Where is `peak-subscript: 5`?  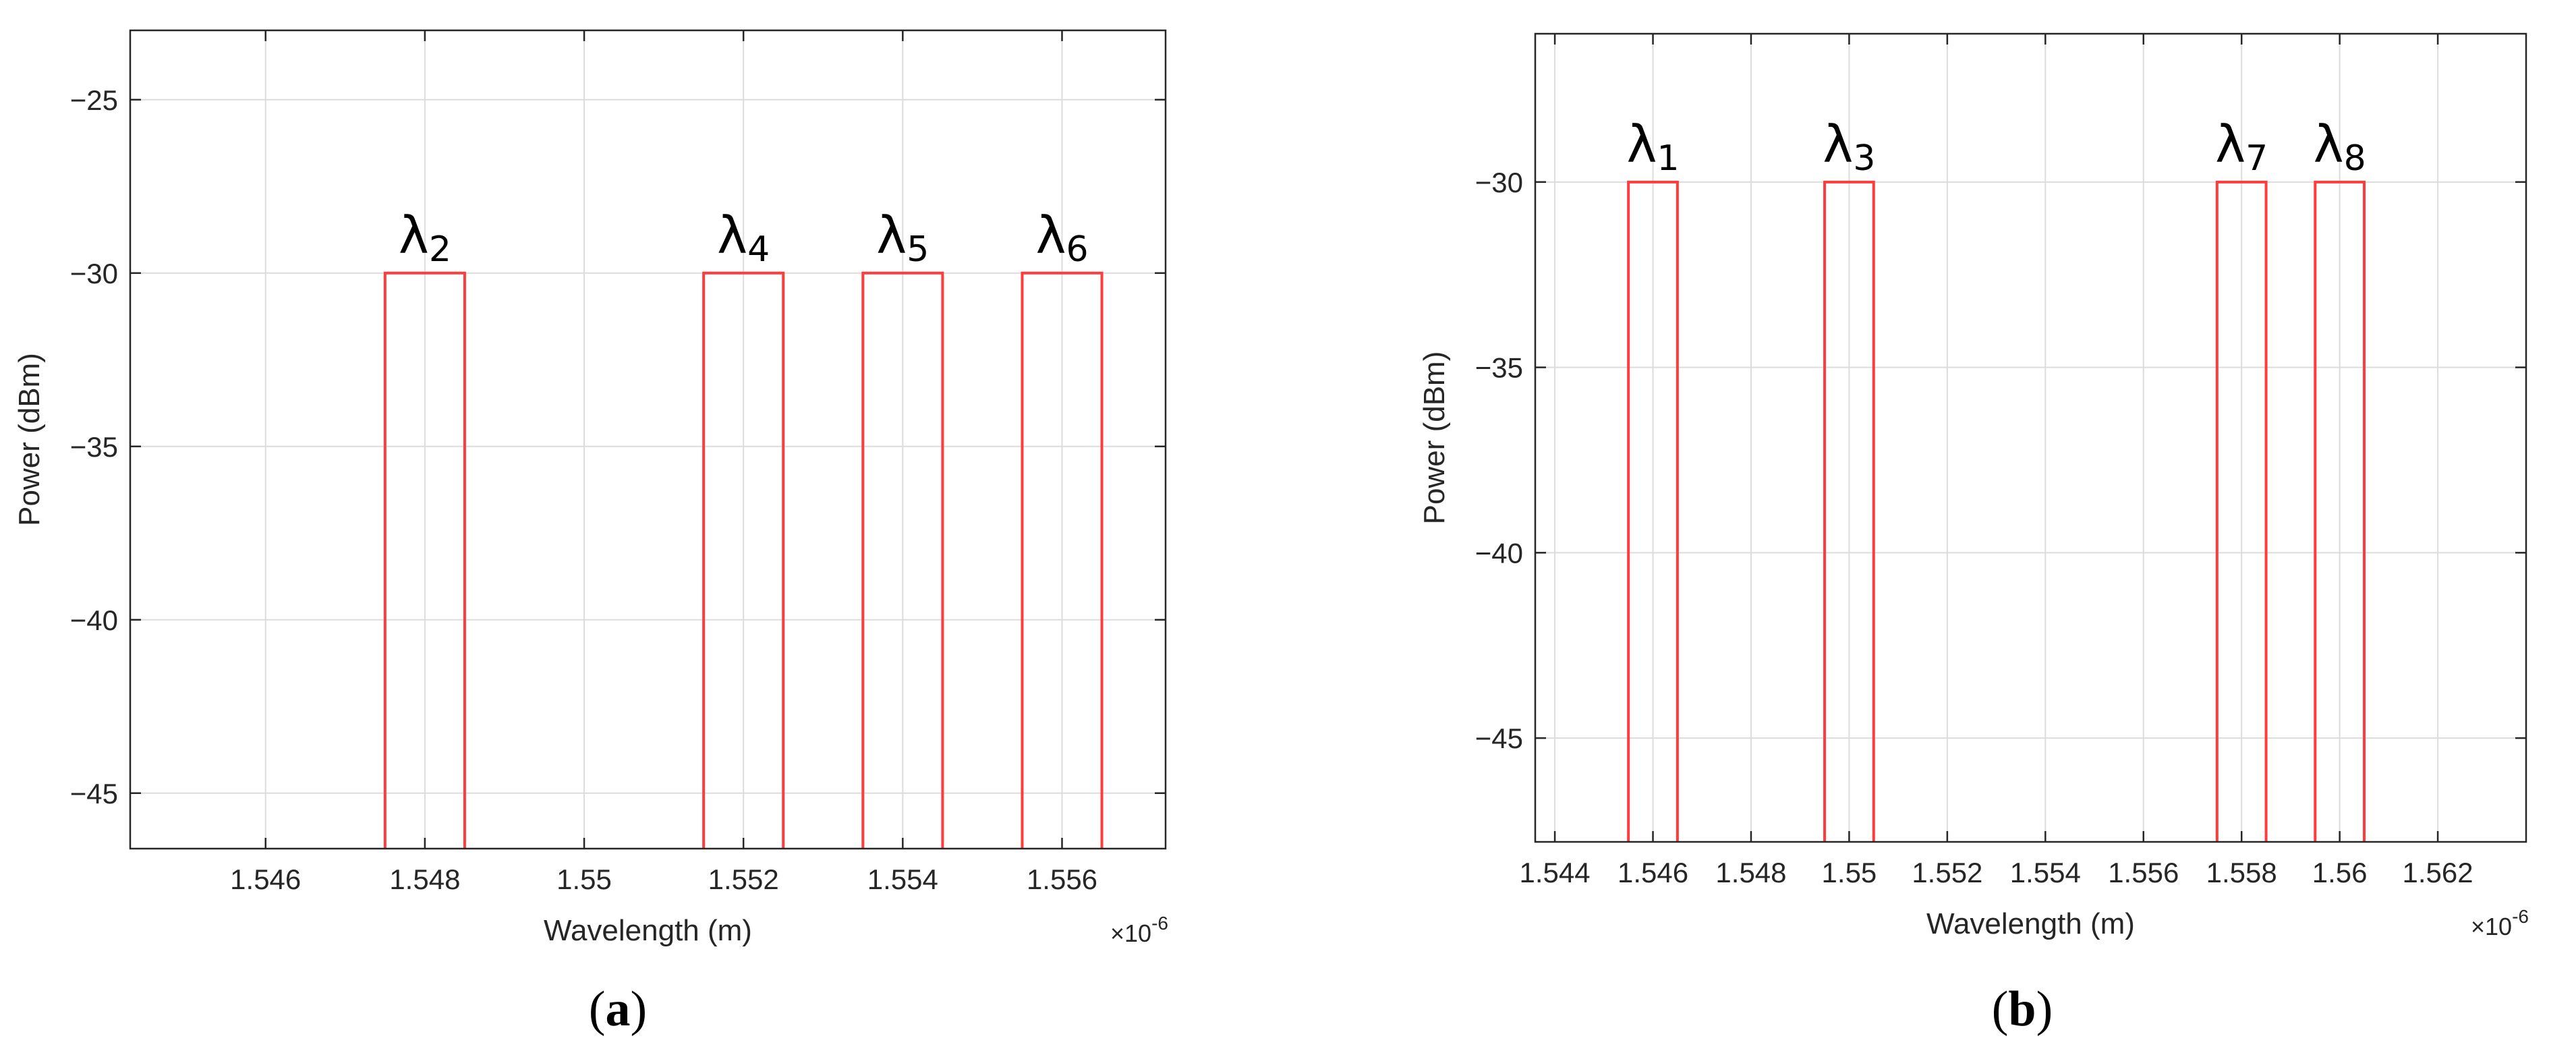
peak-subscript: 5 is located at coordinates (918, 250).